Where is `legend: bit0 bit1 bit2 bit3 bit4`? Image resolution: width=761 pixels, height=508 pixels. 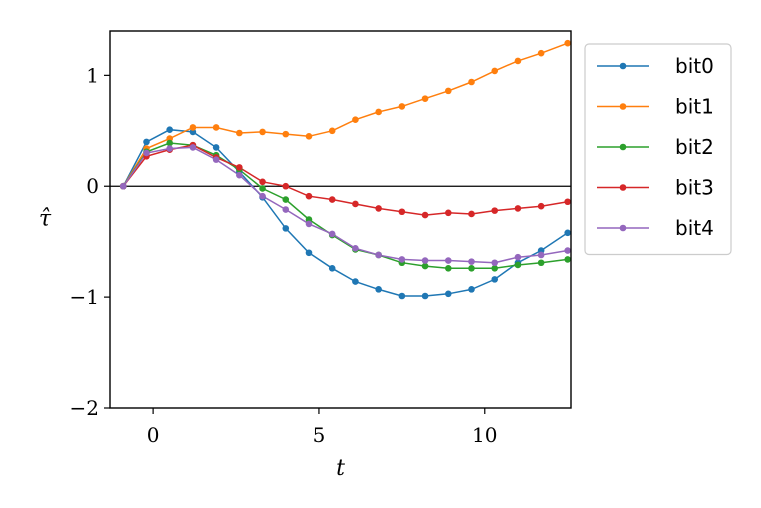 legend: bit0 bit1 bit2 bit3 bit4 is located at coordinates (658, 149).